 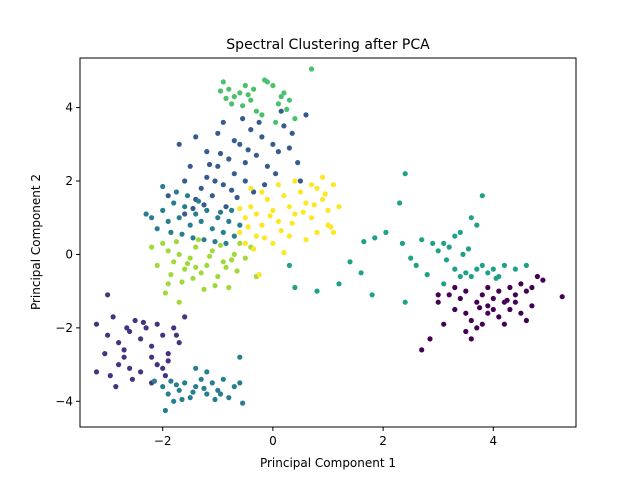 I want to click on x-axis-label: Principal Component 1, so click(x=328, y=463).